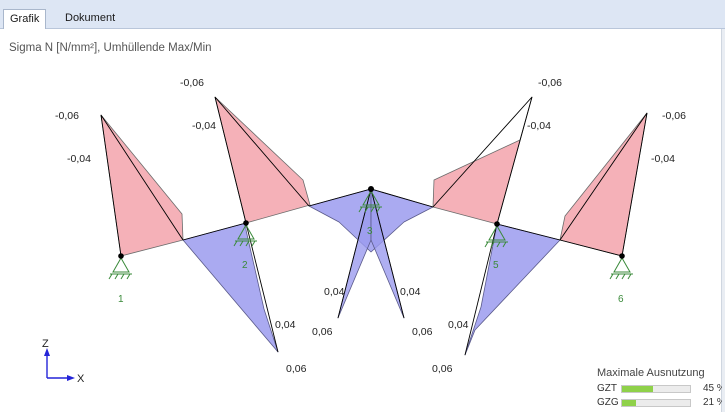 Image resolution: width=725 pixels, height=412 pixels. Describe the element at coordinates (362, 14) in the screenshot. I see `tab-bar: Grafik Dokument` at that location.